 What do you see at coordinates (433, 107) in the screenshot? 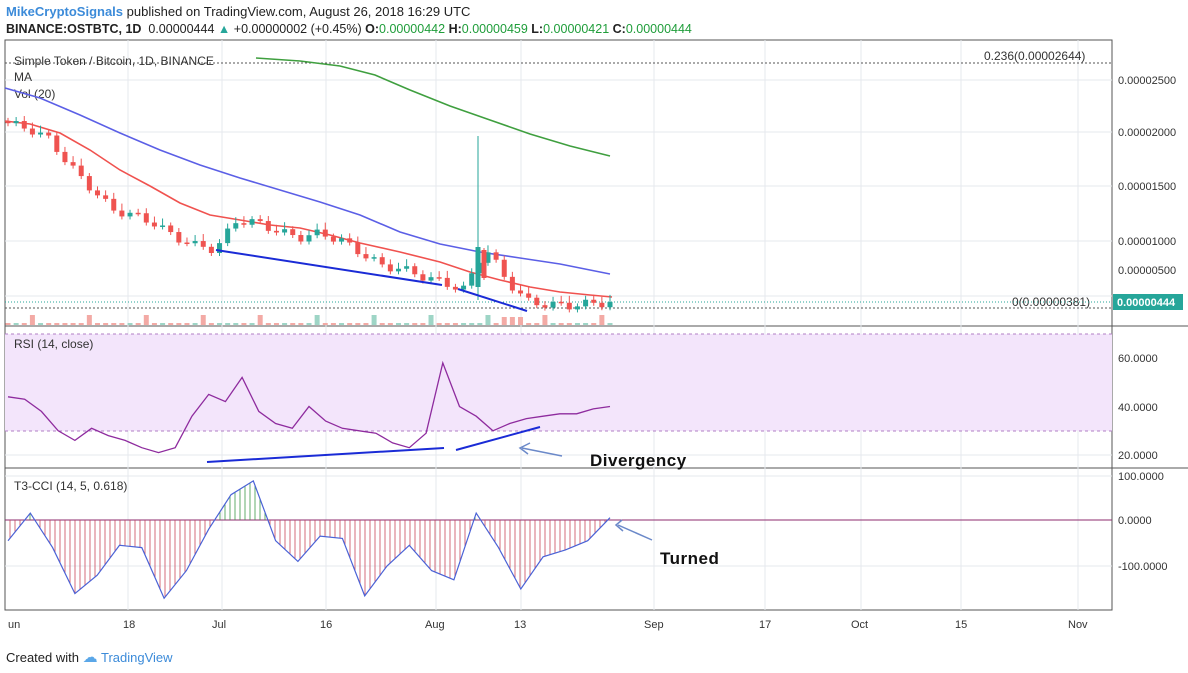
I see `ma-slow-line` at bounding box center [433, 107].